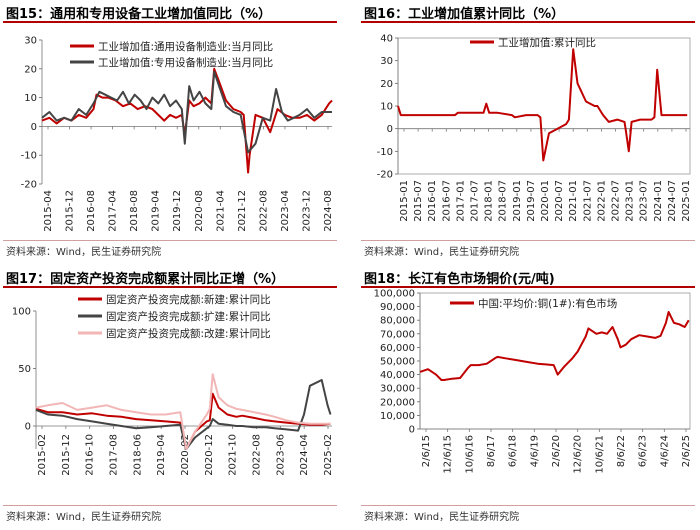  Describe the element at coordinates (418, 201) in the screenshot. I see `x-tick-label: 2015-07` at that location.